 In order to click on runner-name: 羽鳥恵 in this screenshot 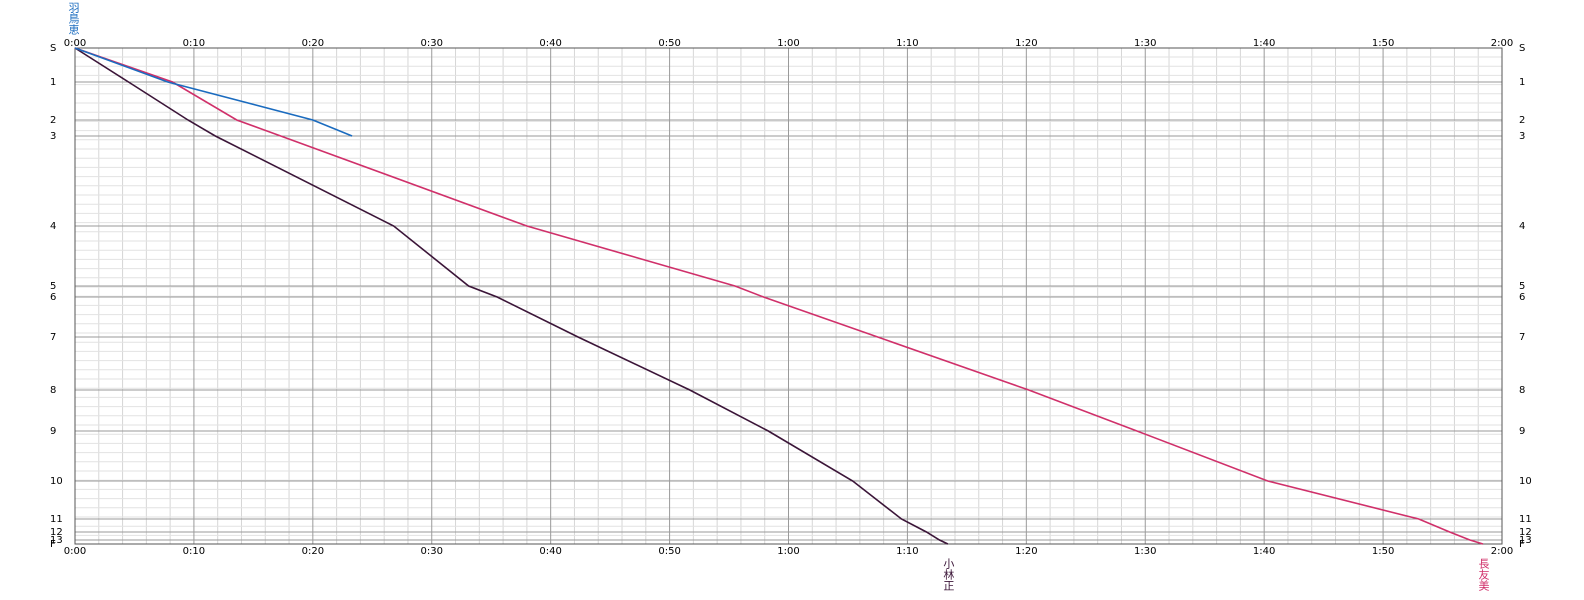, I will do `click(73, 18)`.